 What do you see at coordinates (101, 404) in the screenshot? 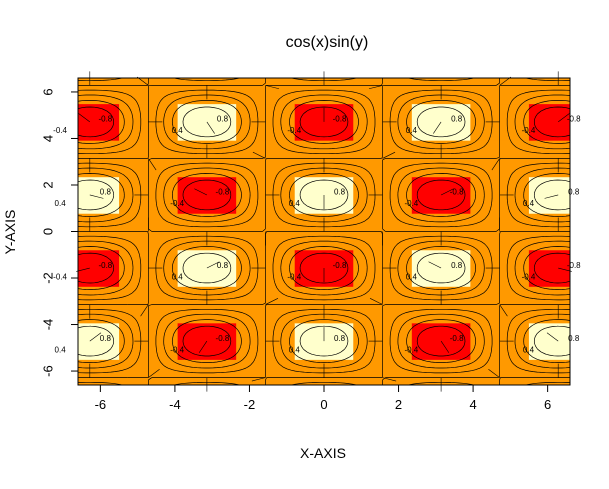
I see `x-tick-label: -6` at bounding box center [101, 404].